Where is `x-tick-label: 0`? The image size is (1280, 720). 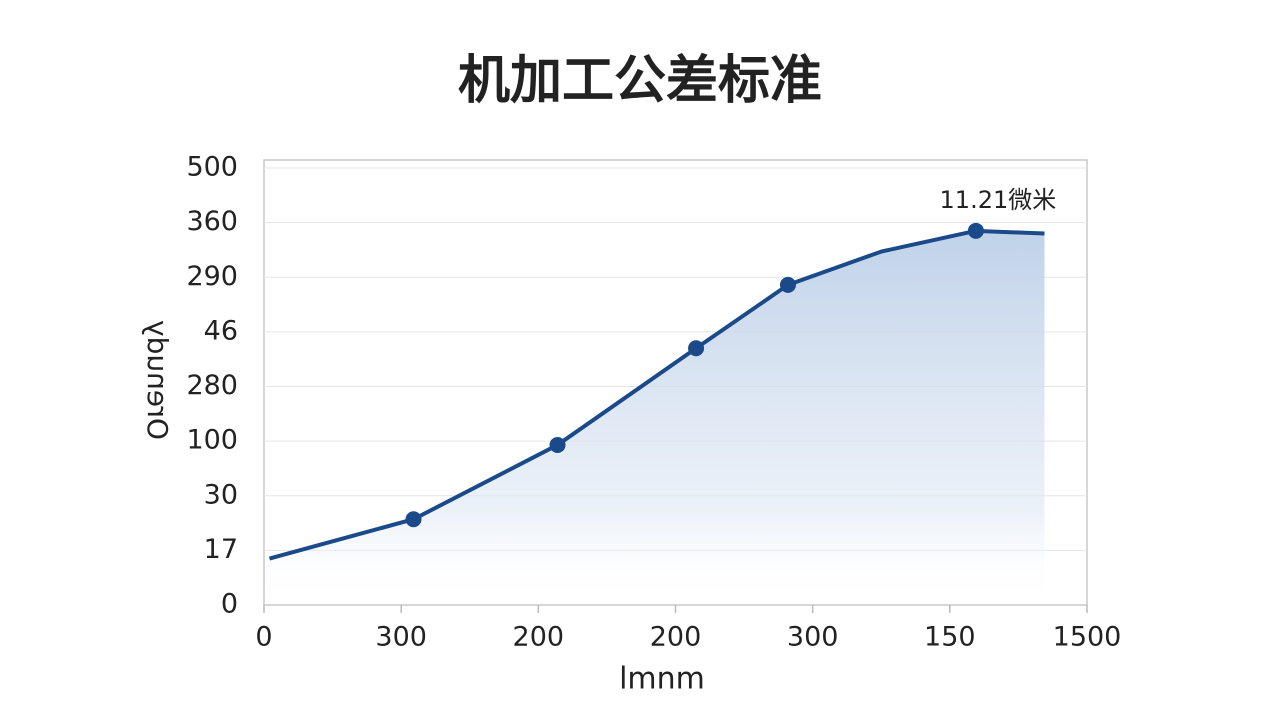
x-tick-label: 0 is located at coordinates (263, 637).